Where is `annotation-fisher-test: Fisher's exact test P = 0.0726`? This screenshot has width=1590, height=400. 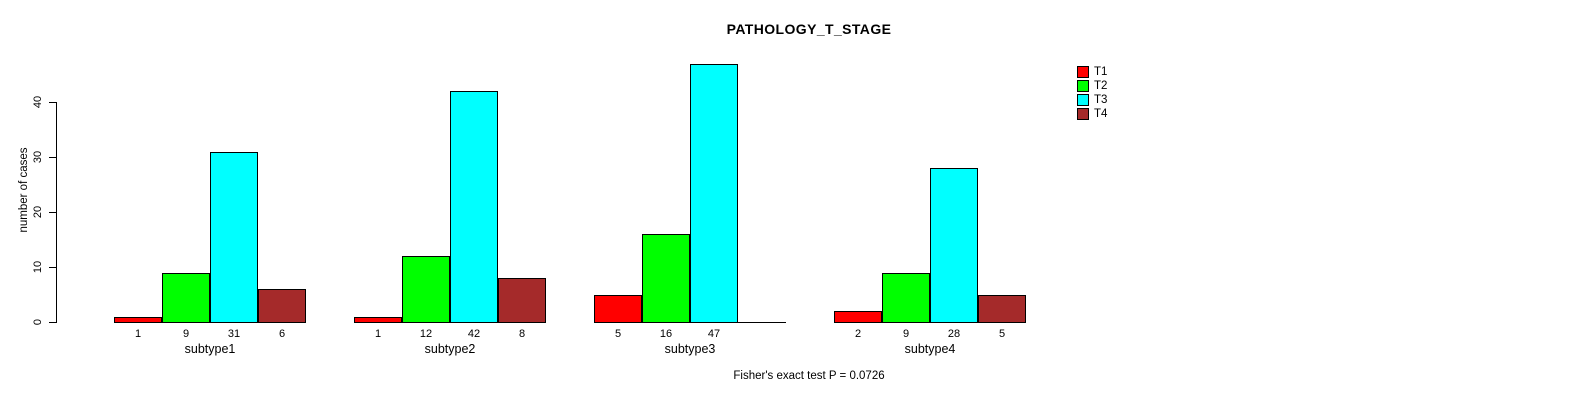
annotation-fisher-test: Fisher's exact test P = 0.0726 is located at coordinates (809, 376).